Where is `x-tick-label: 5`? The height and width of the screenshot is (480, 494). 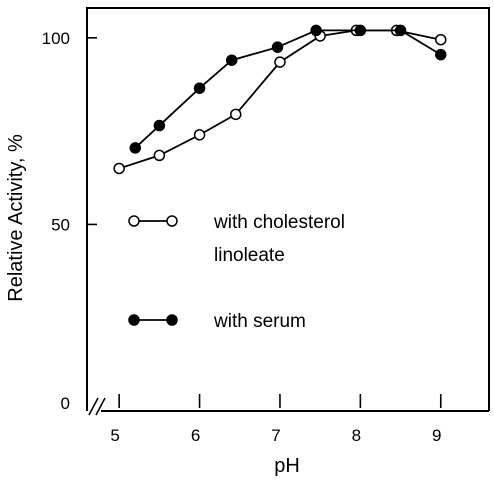 x-tick-label: 5 is located at coordinates (114, 435).